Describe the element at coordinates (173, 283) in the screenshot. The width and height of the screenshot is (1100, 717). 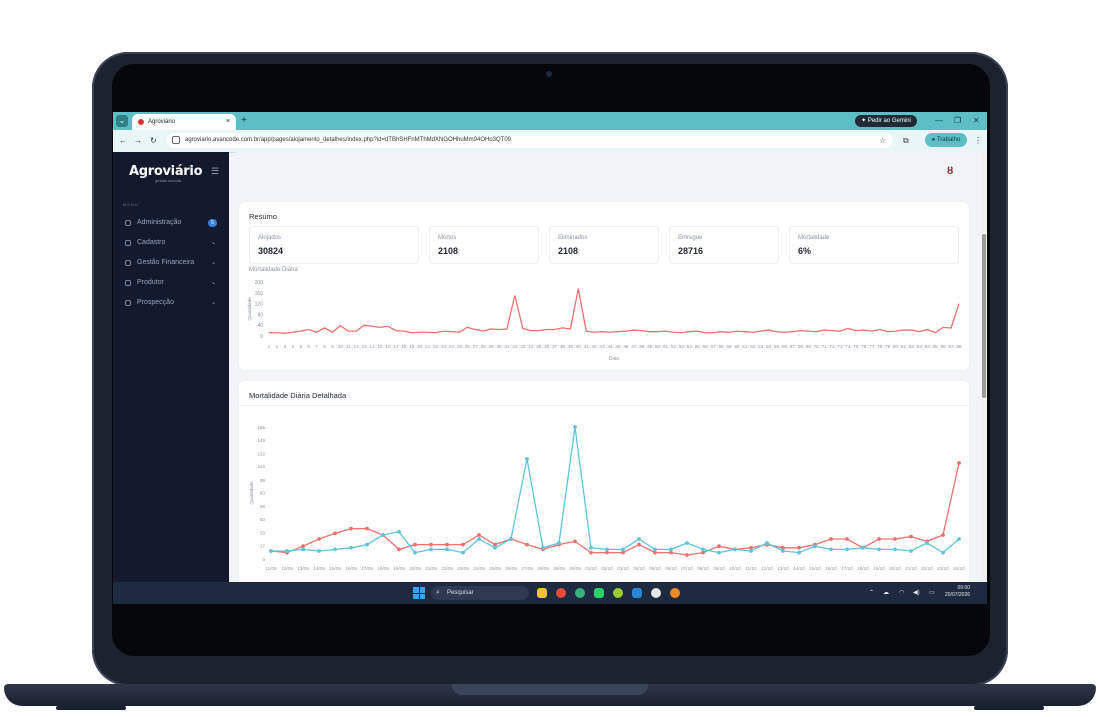
I see `sidebar-item-produtor: Produtor ⌄` at that location.